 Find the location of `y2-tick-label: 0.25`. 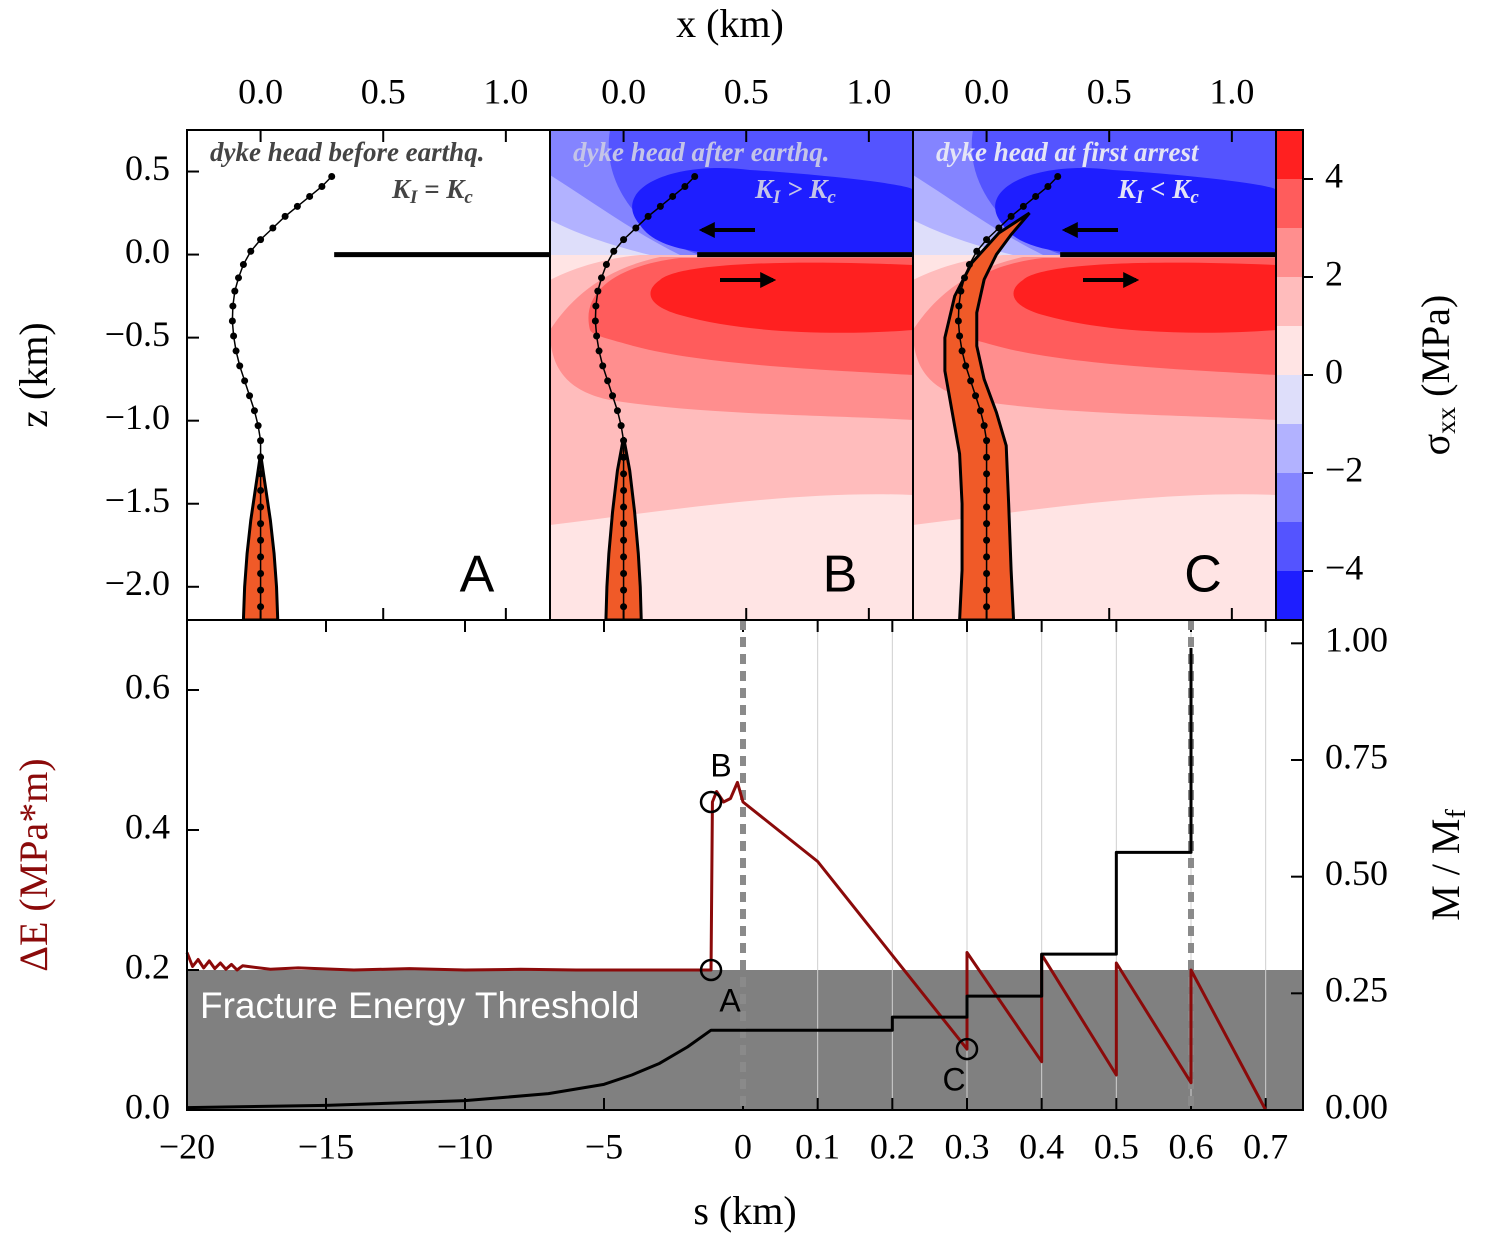

y2-tick-label: 0.25 is located at coordinates (1356, 990).